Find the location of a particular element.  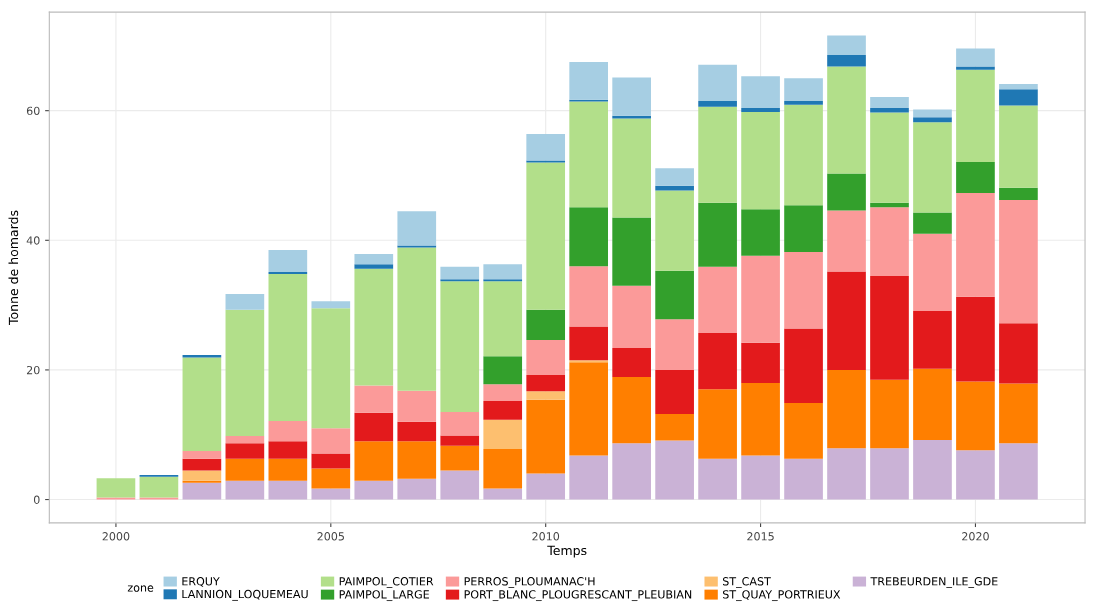

legend-label: PAIMPOL_COTIER is located at coordinates (386, 582).